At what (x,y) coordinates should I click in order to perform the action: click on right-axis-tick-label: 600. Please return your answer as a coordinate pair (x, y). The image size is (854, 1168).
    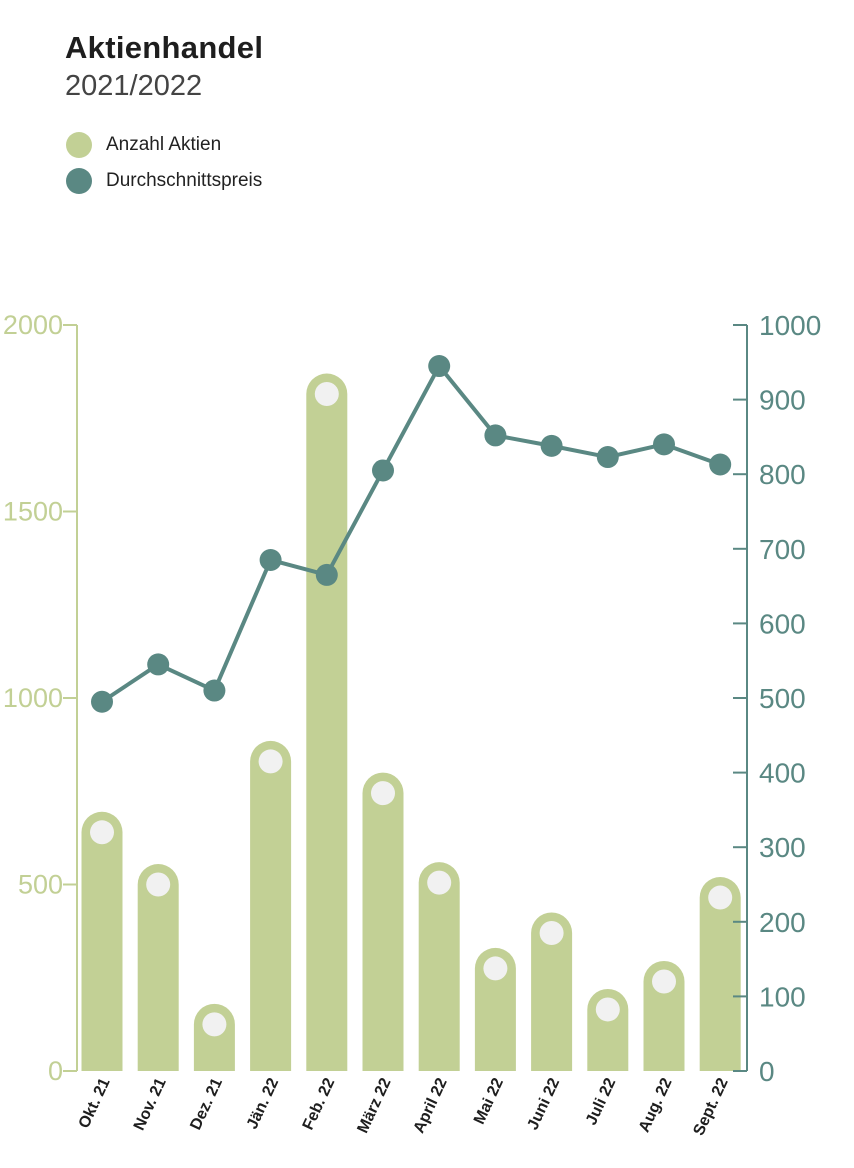
    Looking at the image, I should click on (782, 623).